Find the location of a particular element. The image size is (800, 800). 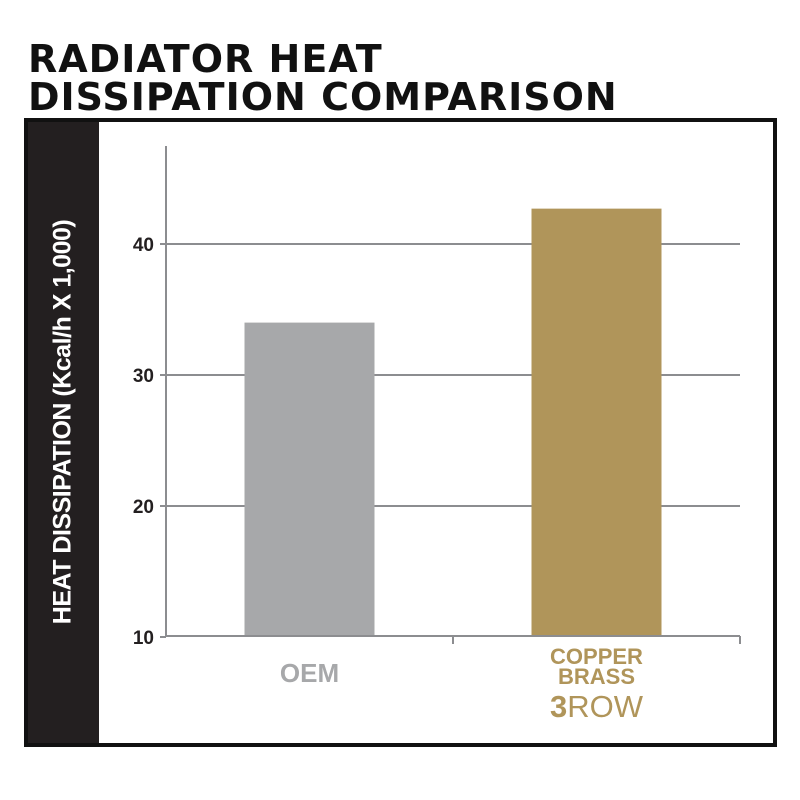

y-axis-label-panel: HEAT DISSIPATION (Kcal/h X 1,000) is located at coordinates (63, 432).